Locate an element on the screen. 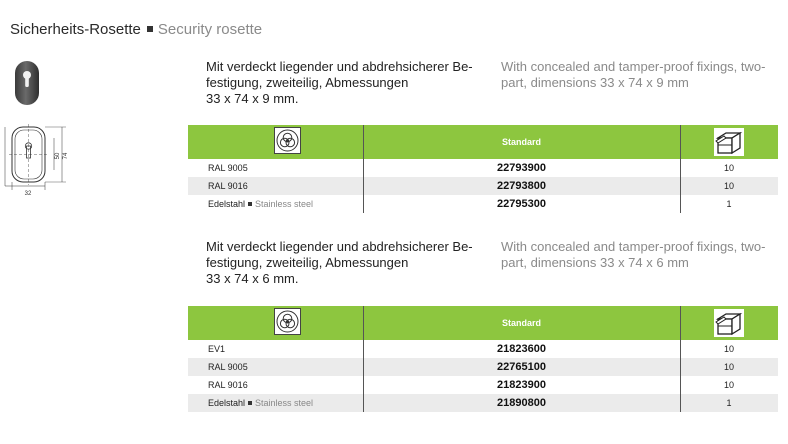 Image resolution: width=788 pixels, height=444 pixels. title-en: Security rosette is located at coordinates (210, 29).